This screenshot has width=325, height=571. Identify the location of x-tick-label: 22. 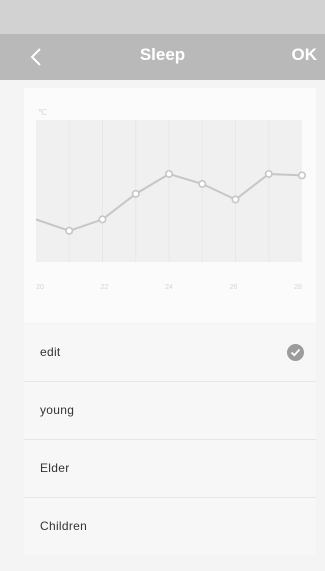
(104, 287).